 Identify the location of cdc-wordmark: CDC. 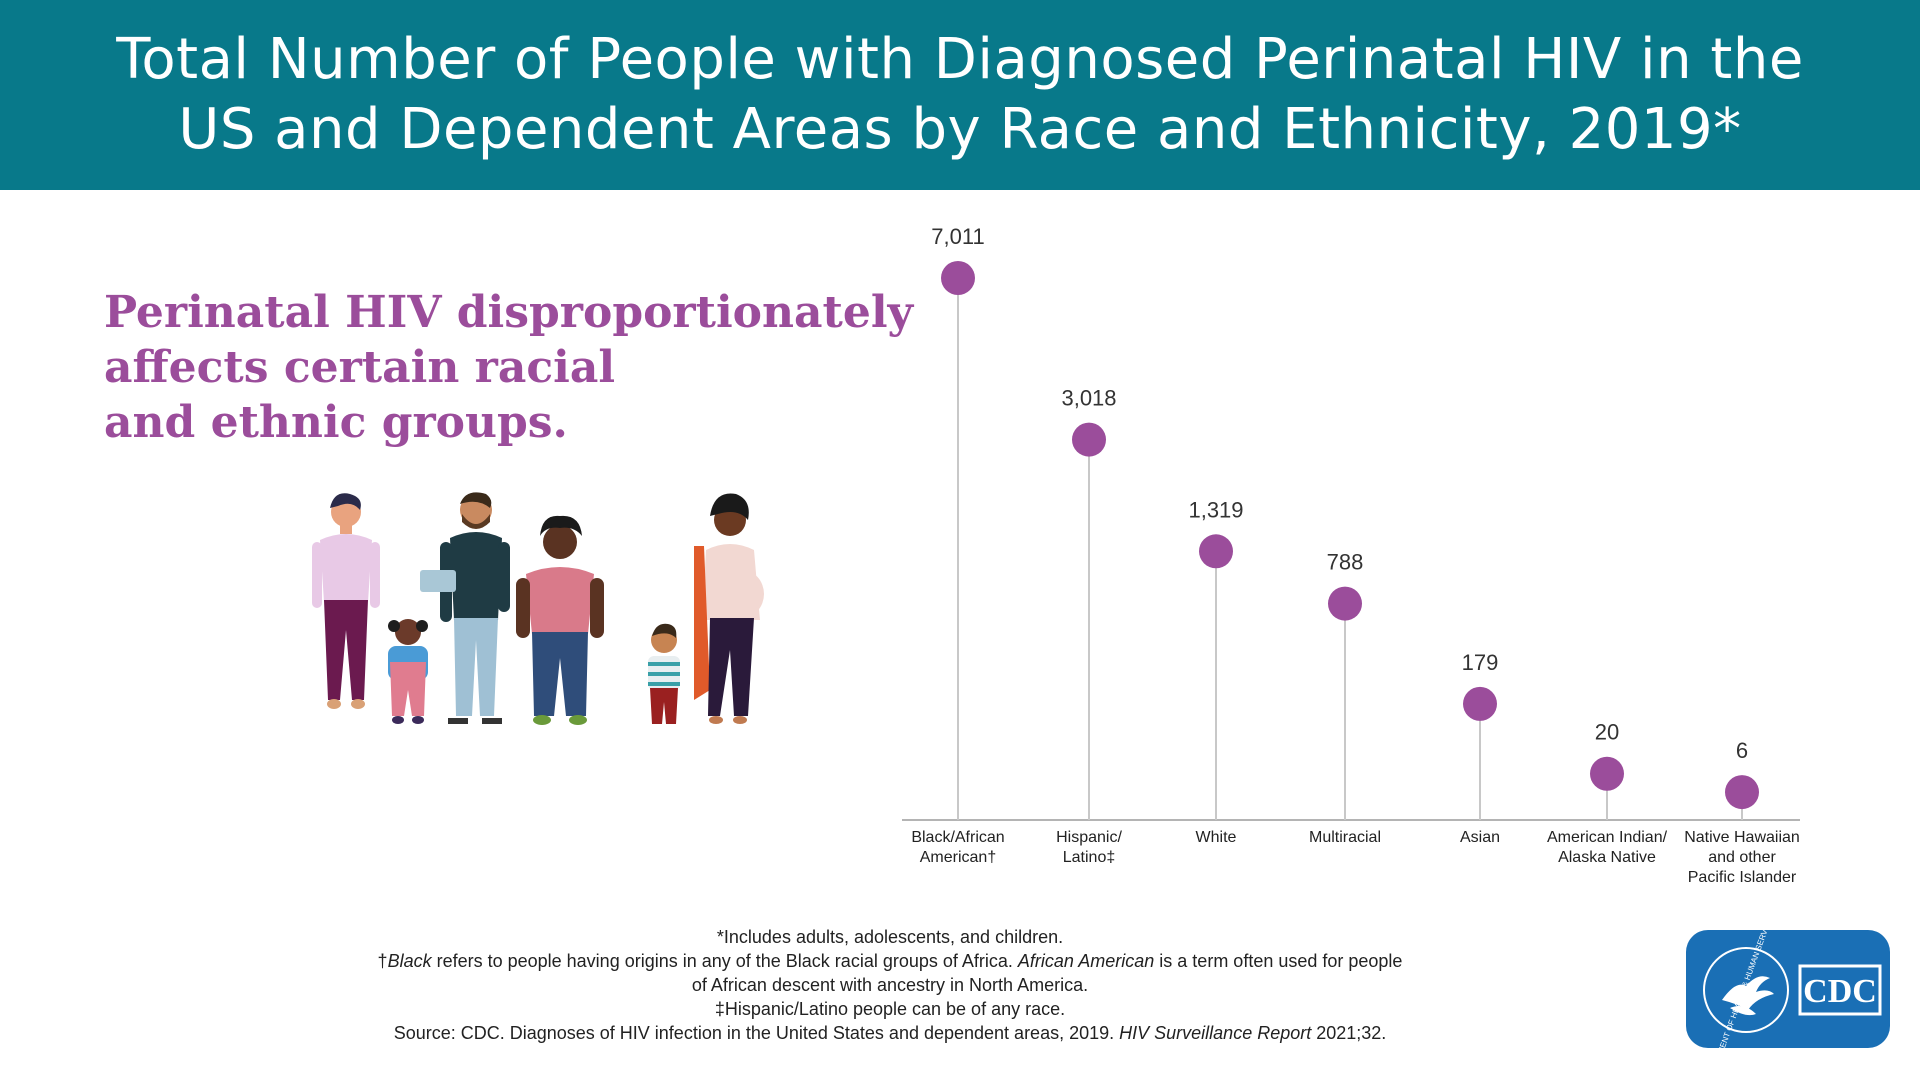
(1840, 990).